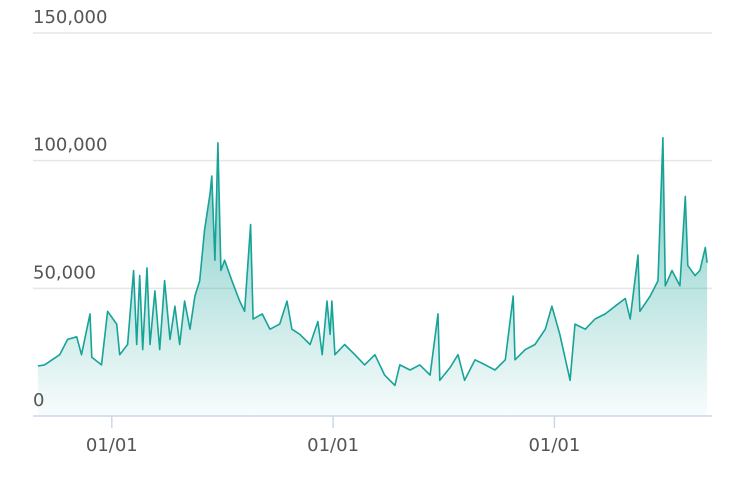 The image size is (744, 488). Describe the element at coordinates (70, 17) in the screenshot. I see `y-tick-label: 150,000` at that location.